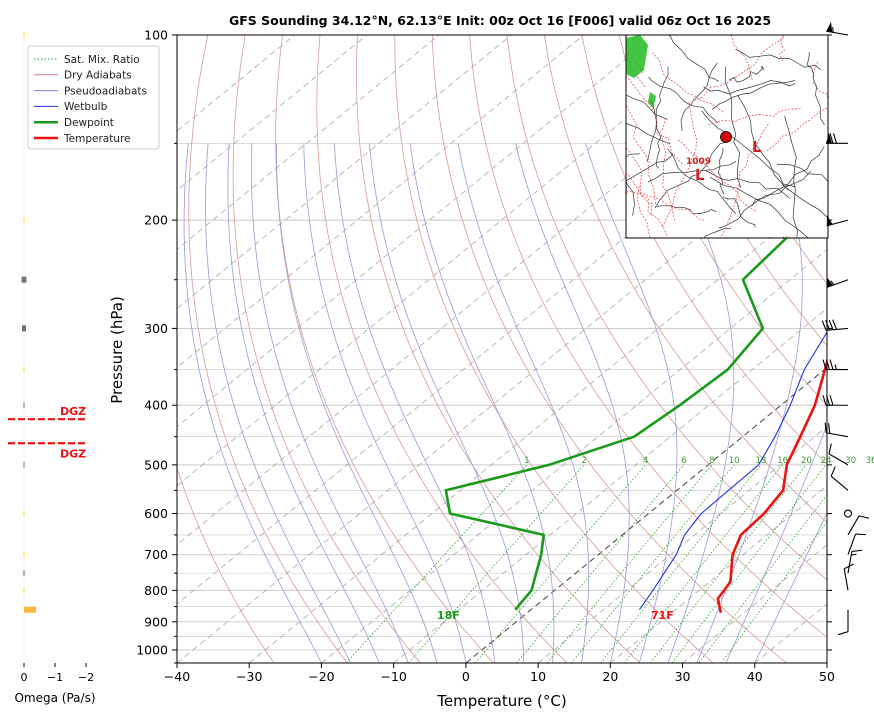  I want to click on mixing-ratio-label: 24, so click(826, 461).